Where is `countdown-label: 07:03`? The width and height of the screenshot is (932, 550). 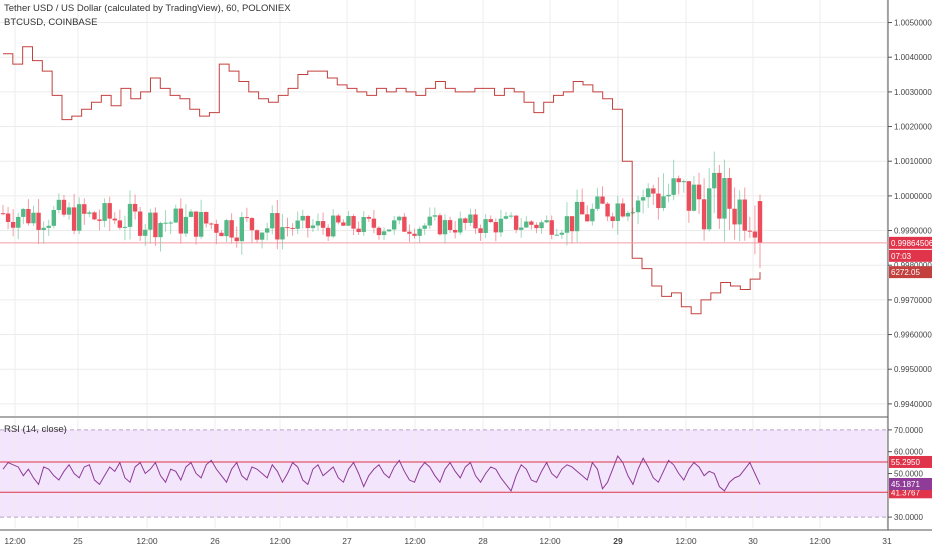 countdown-label: 07:03 is located at coordinates (901, 256).